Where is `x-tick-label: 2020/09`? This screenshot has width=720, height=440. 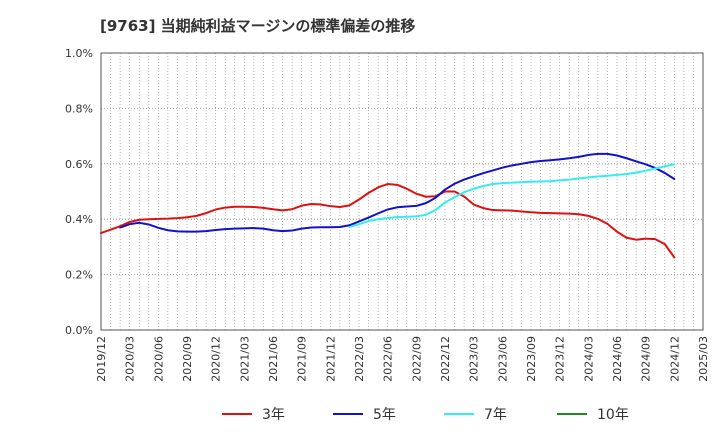
x-tick-label: 2020/09 is located at coordinates (187, 359).